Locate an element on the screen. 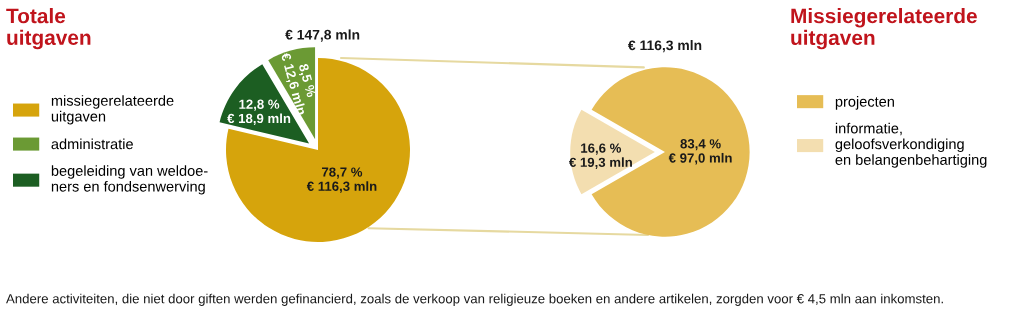 Image resolution: width=1024 pixels, height=316 pixels. chart-title: Totale uitgaven is located at coordinates (48, 29).